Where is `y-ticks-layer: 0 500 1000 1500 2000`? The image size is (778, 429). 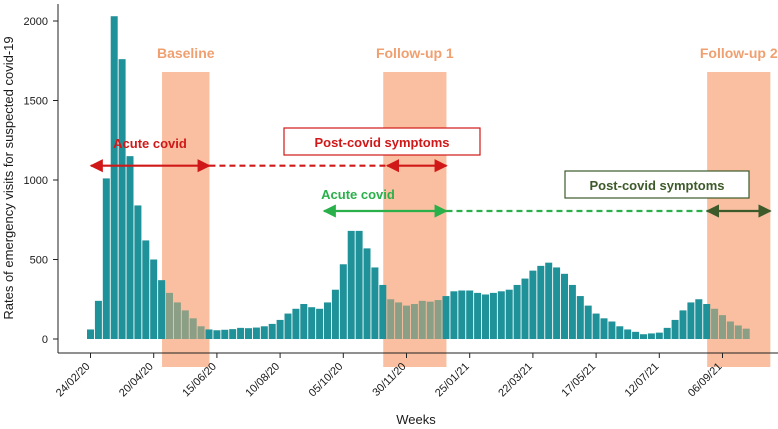
y-ticks-layer: 0 500 1000 1500 2000 is located at coordinates (41, 181).